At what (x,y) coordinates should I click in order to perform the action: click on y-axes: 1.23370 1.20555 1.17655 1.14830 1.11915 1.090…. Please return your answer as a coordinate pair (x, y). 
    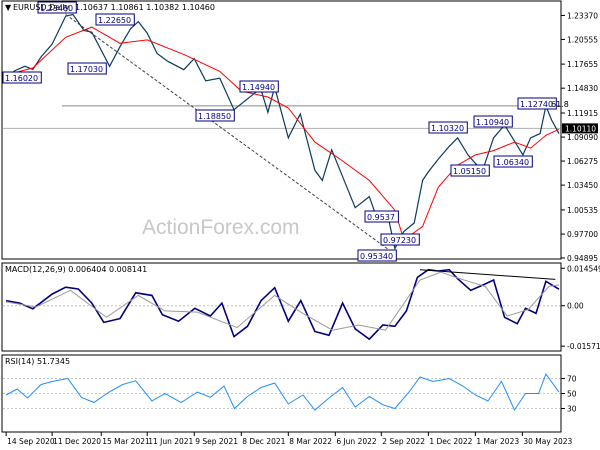
    Looking at the image, I should click on (580, 212).